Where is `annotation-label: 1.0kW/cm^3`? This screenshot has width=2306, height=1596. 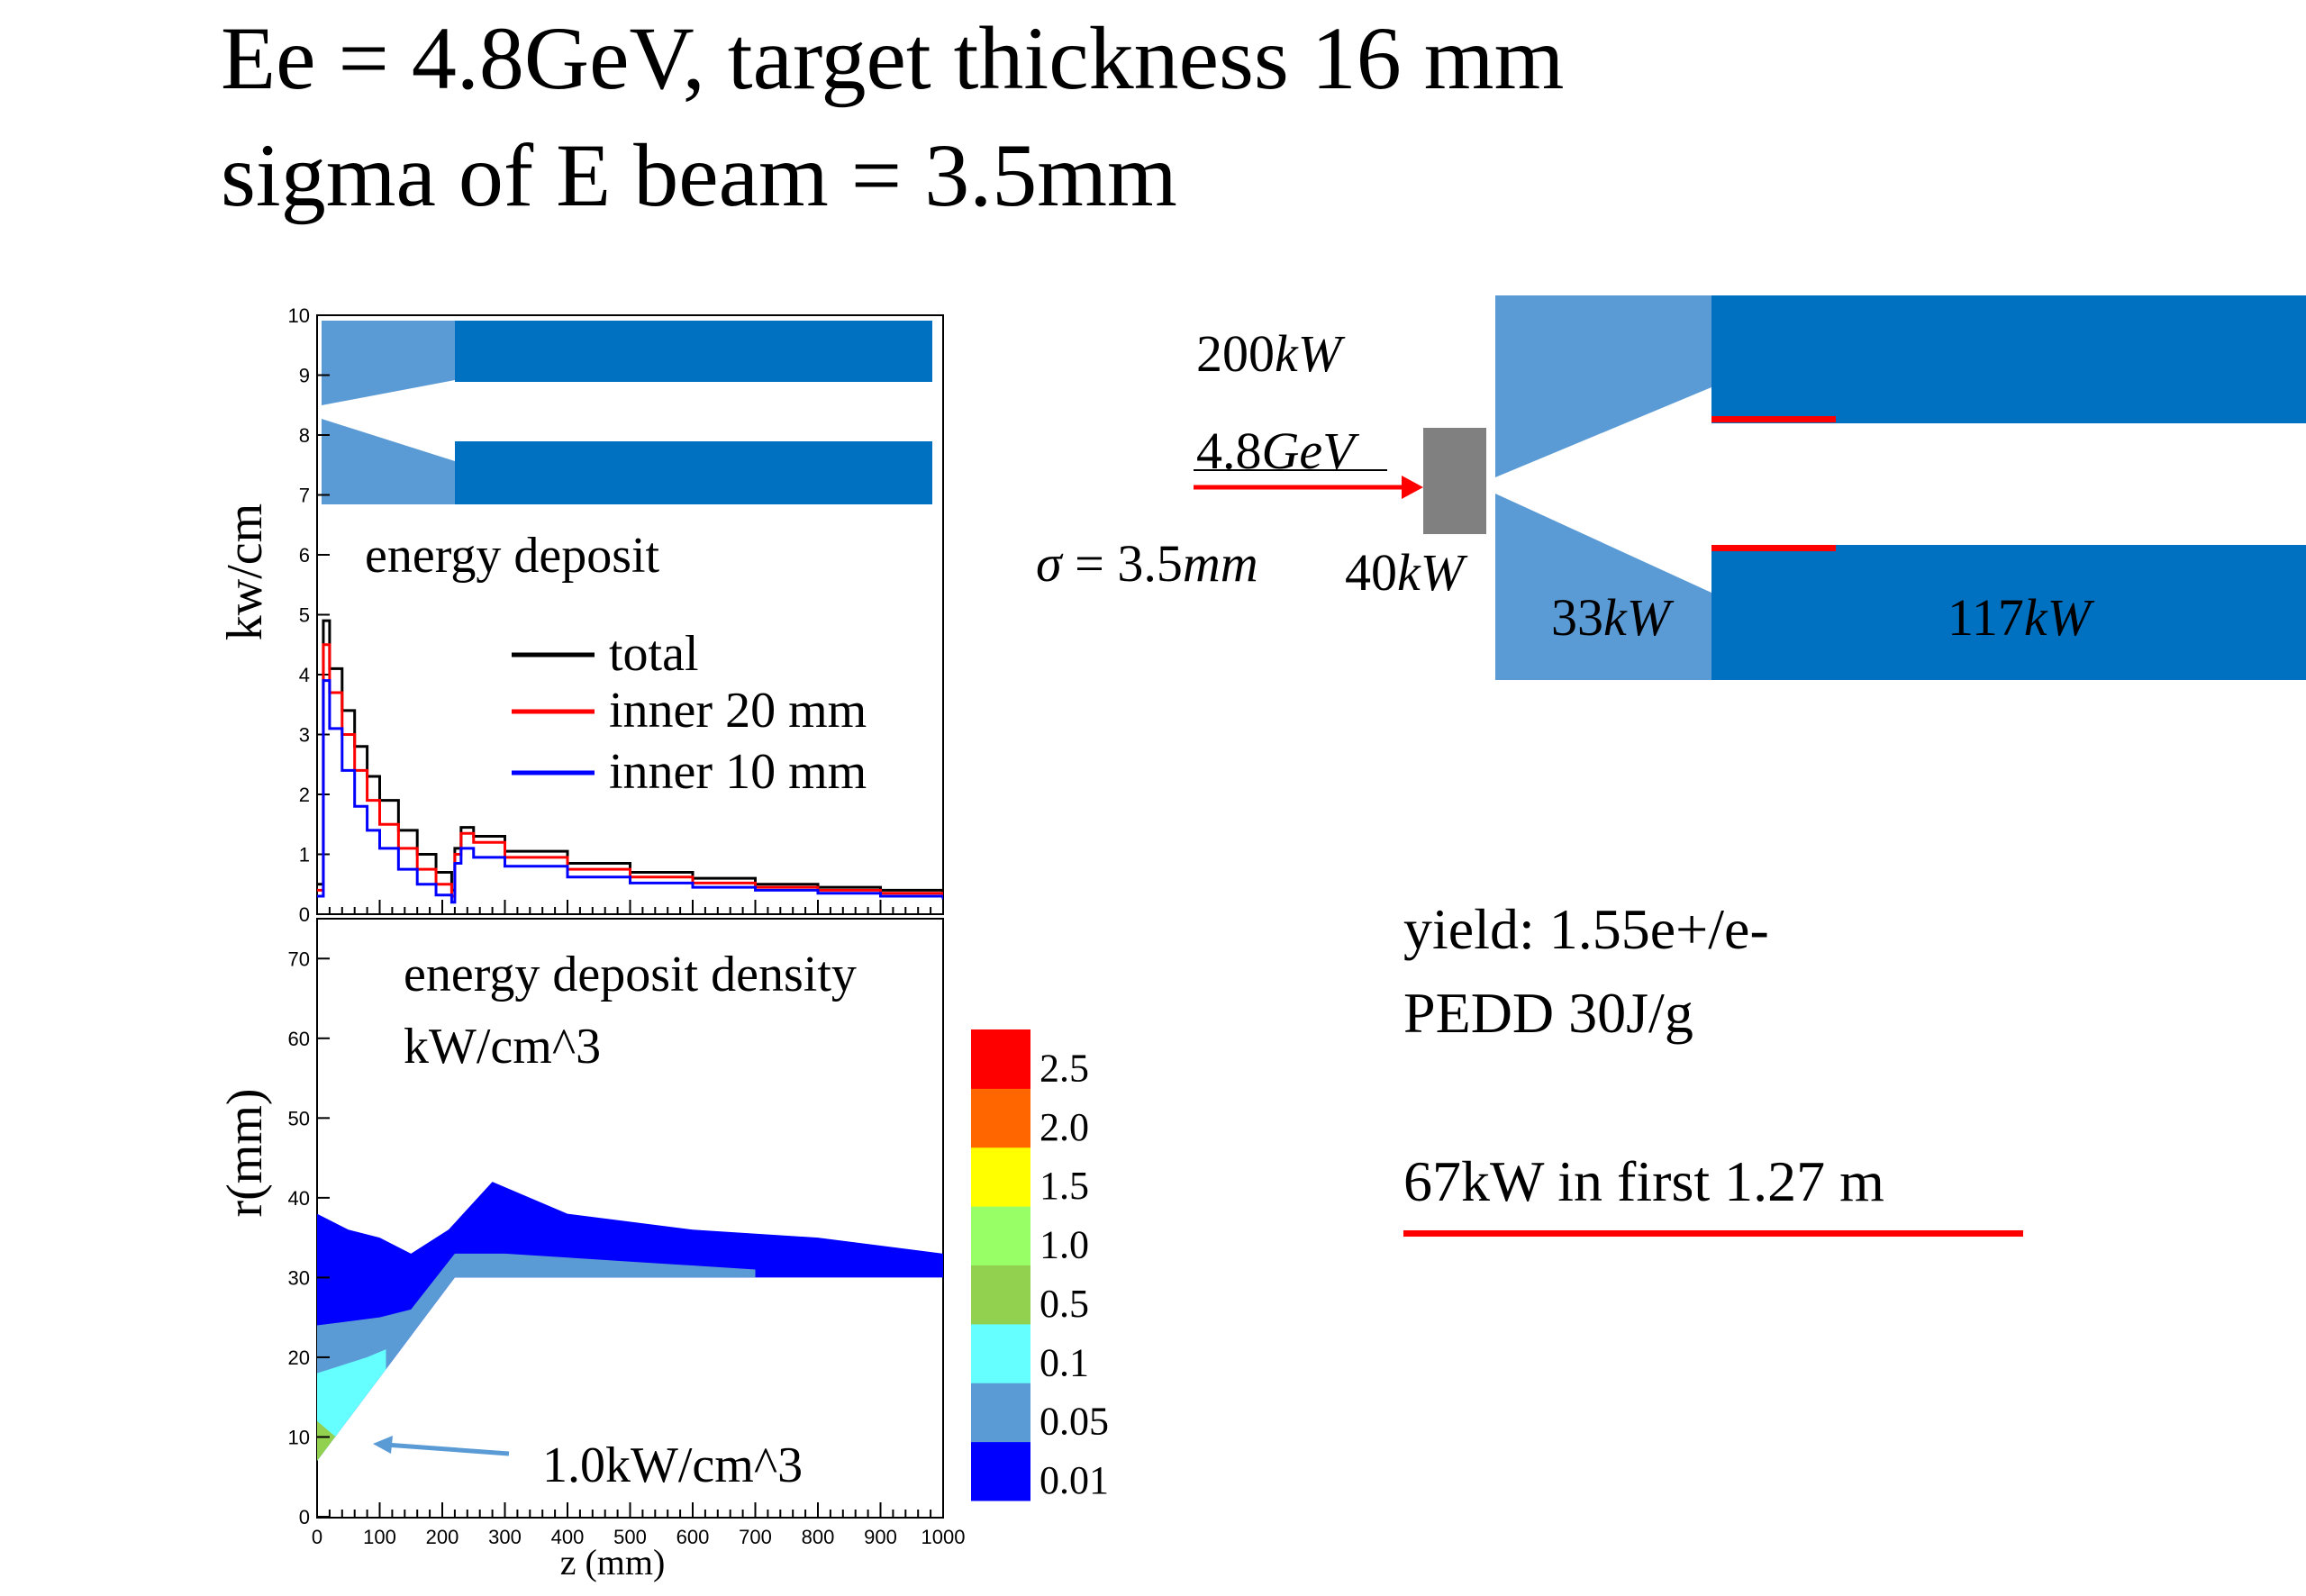
annotation-label: 1.0kW/cm^3 is located at coordinates (672, 1465).